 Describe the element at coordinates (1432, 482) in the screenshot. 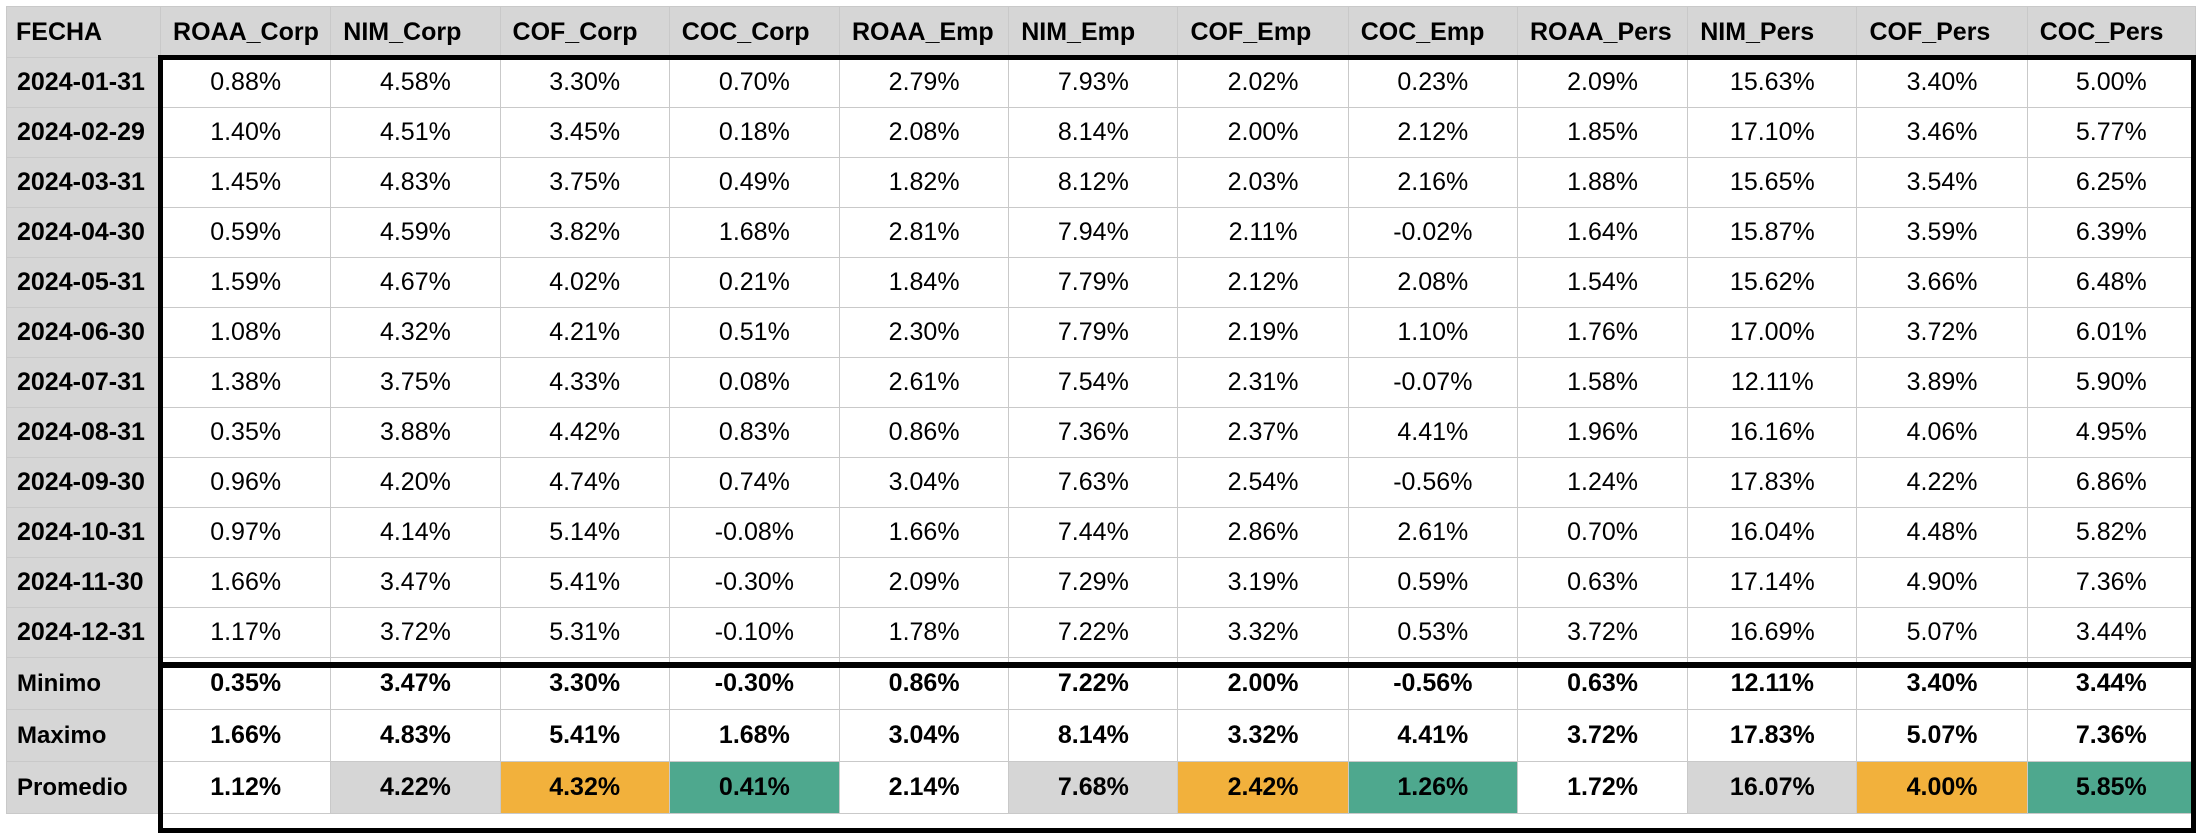

I see `table-cell: -0.56%` at that location.